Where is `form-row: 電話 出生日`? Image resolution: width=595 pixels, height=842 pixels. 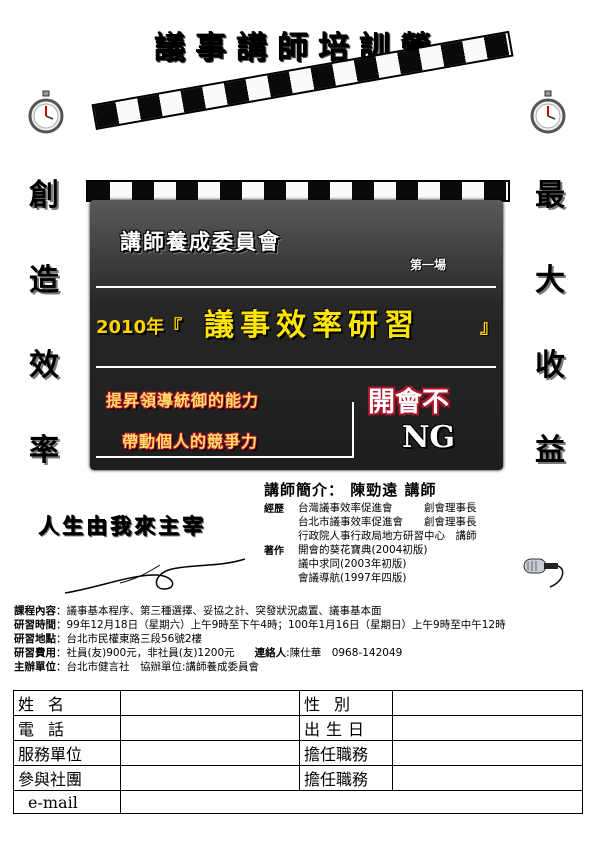
form-row: 電話 出生日 is located at coordinates (298, 728).